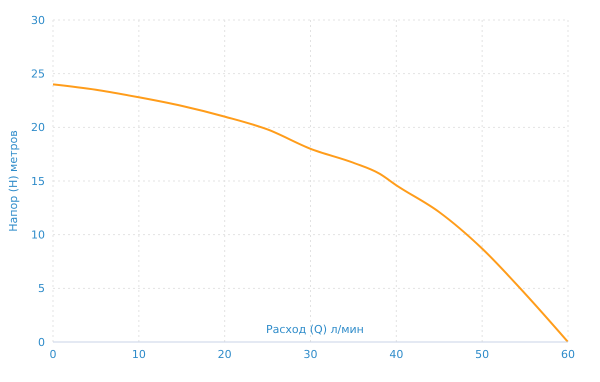 The width and height of the screenshot is (600, 382). Describe the element at coordinates (315, 329) in the screenshot. I see `x-axis-title: Расход (Q) л/мин` at that location.